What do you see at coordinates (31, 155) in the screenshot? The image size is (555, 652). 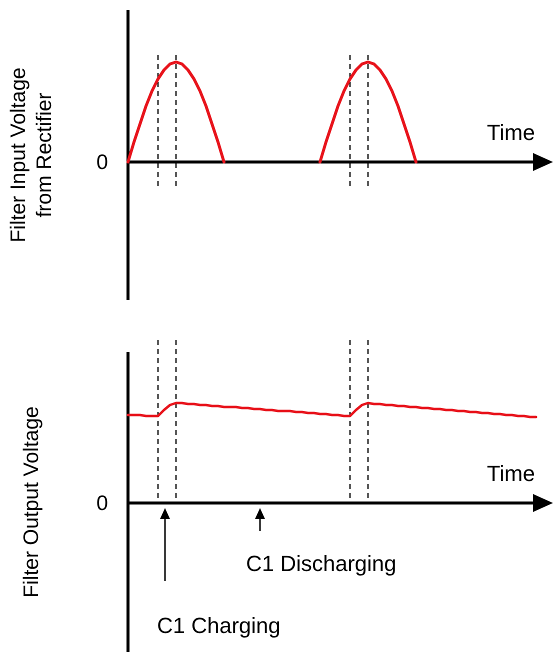 I see `y-axis-title: Filter Input Voltage from Rectifier` at bounding box center [31, 155].